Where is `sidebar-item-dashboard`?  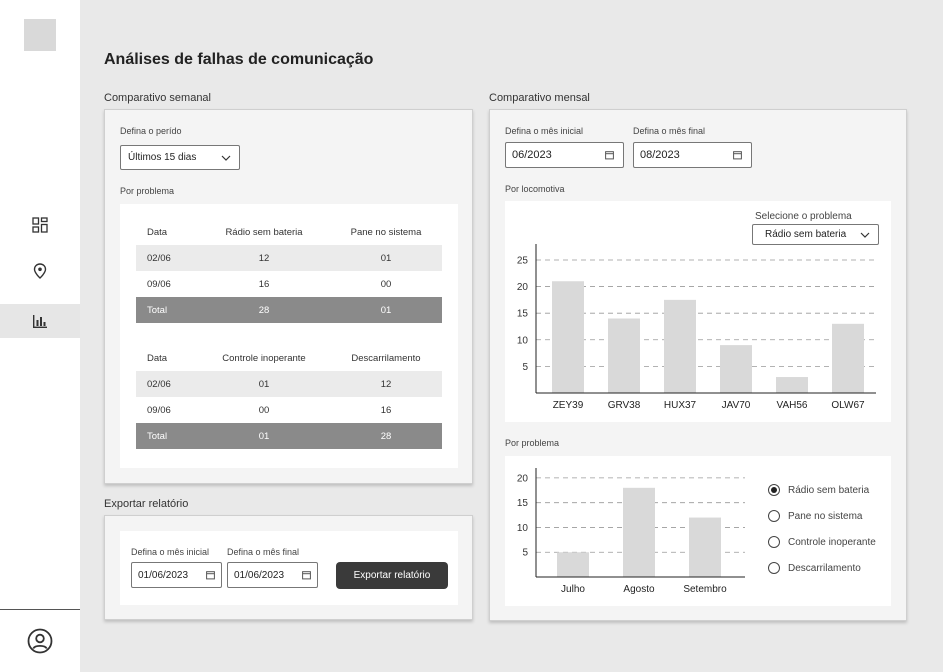 sidebar-item-dashboard is located at coordinates (40, 225).